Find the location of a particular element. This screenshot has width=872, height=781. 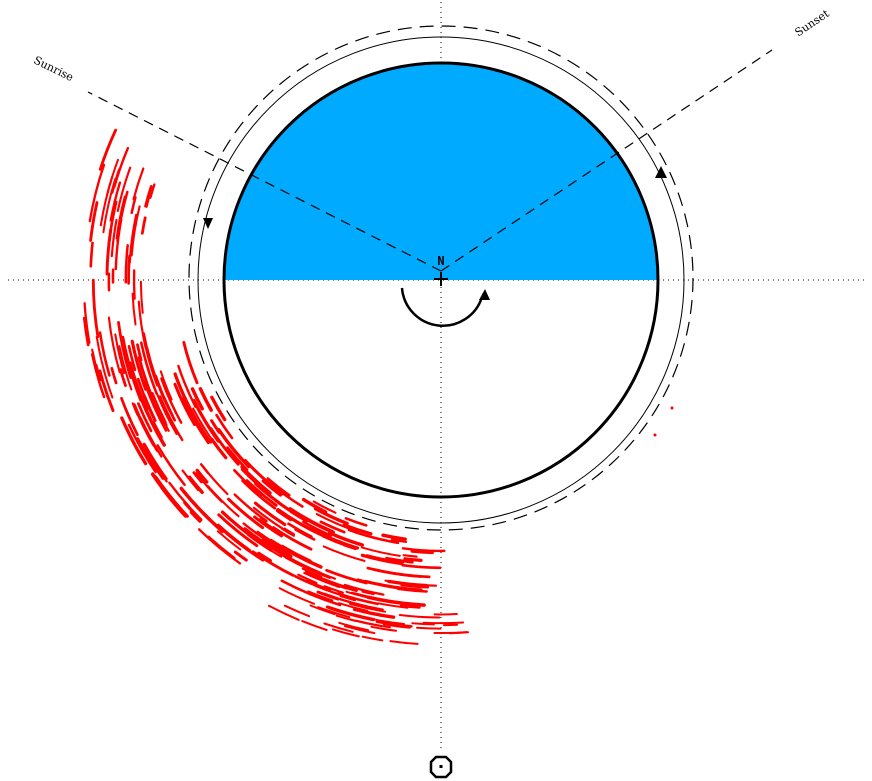

observer-symbol is located at coordinates (441, 767).